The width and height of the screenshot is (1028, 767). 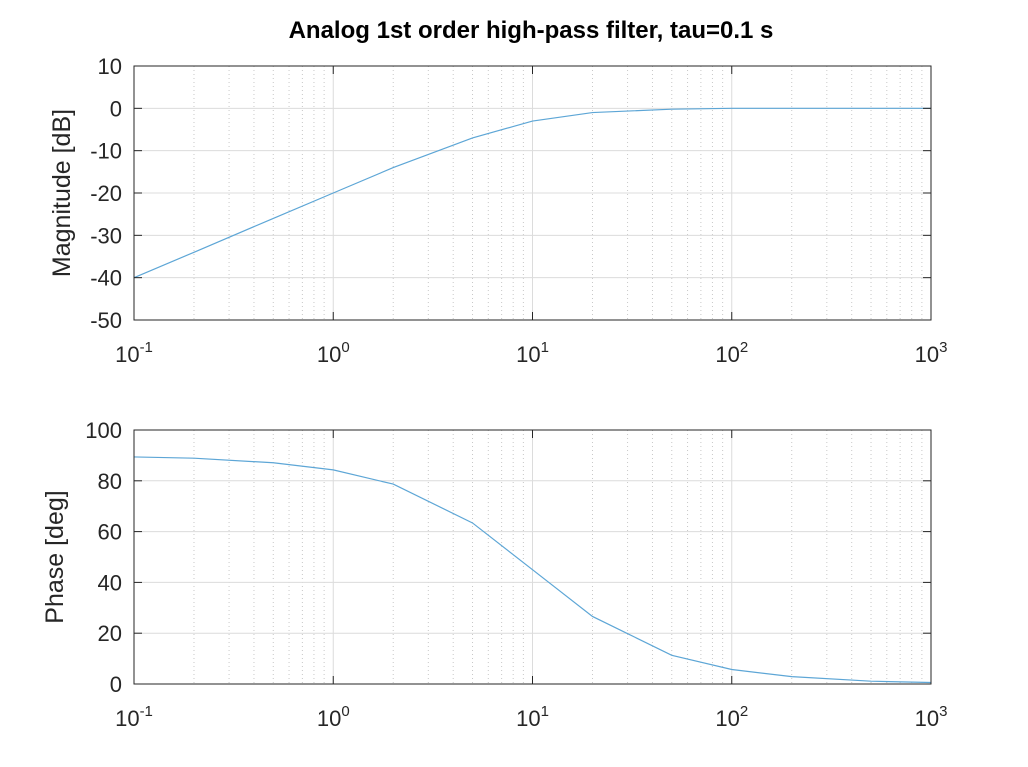 What do you see at coordinates (110, 582) in the screenshot?
I see `phase-y-tick-label: 40` at bounding box center [110, 582].